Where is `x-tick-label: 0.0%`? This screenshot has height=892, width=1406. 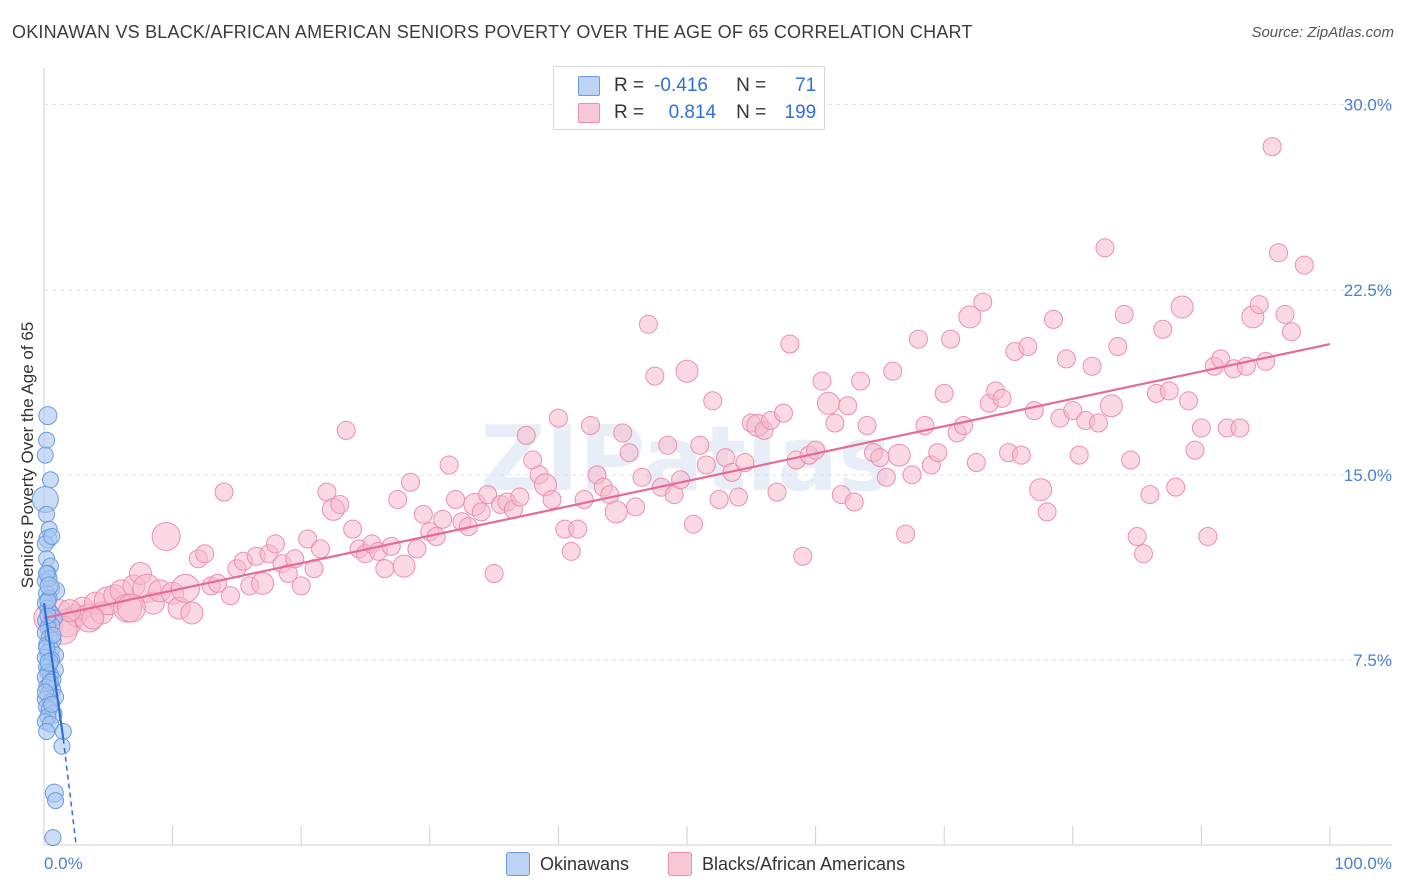 x-tick-label: 0.0% is located at coordinates (63, 863).